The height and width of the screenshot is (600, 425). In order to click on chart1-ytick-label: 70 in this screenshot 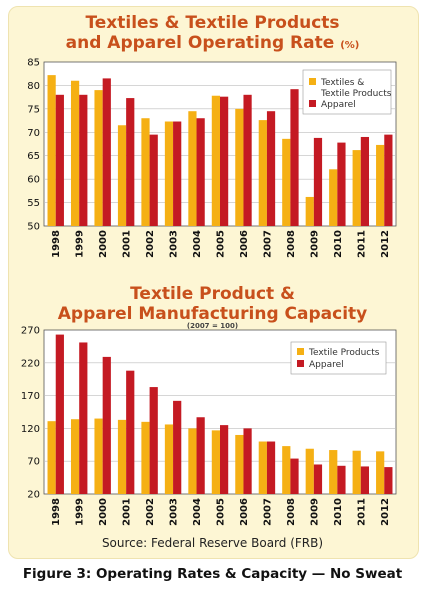, I will do `click(33, 133)`.